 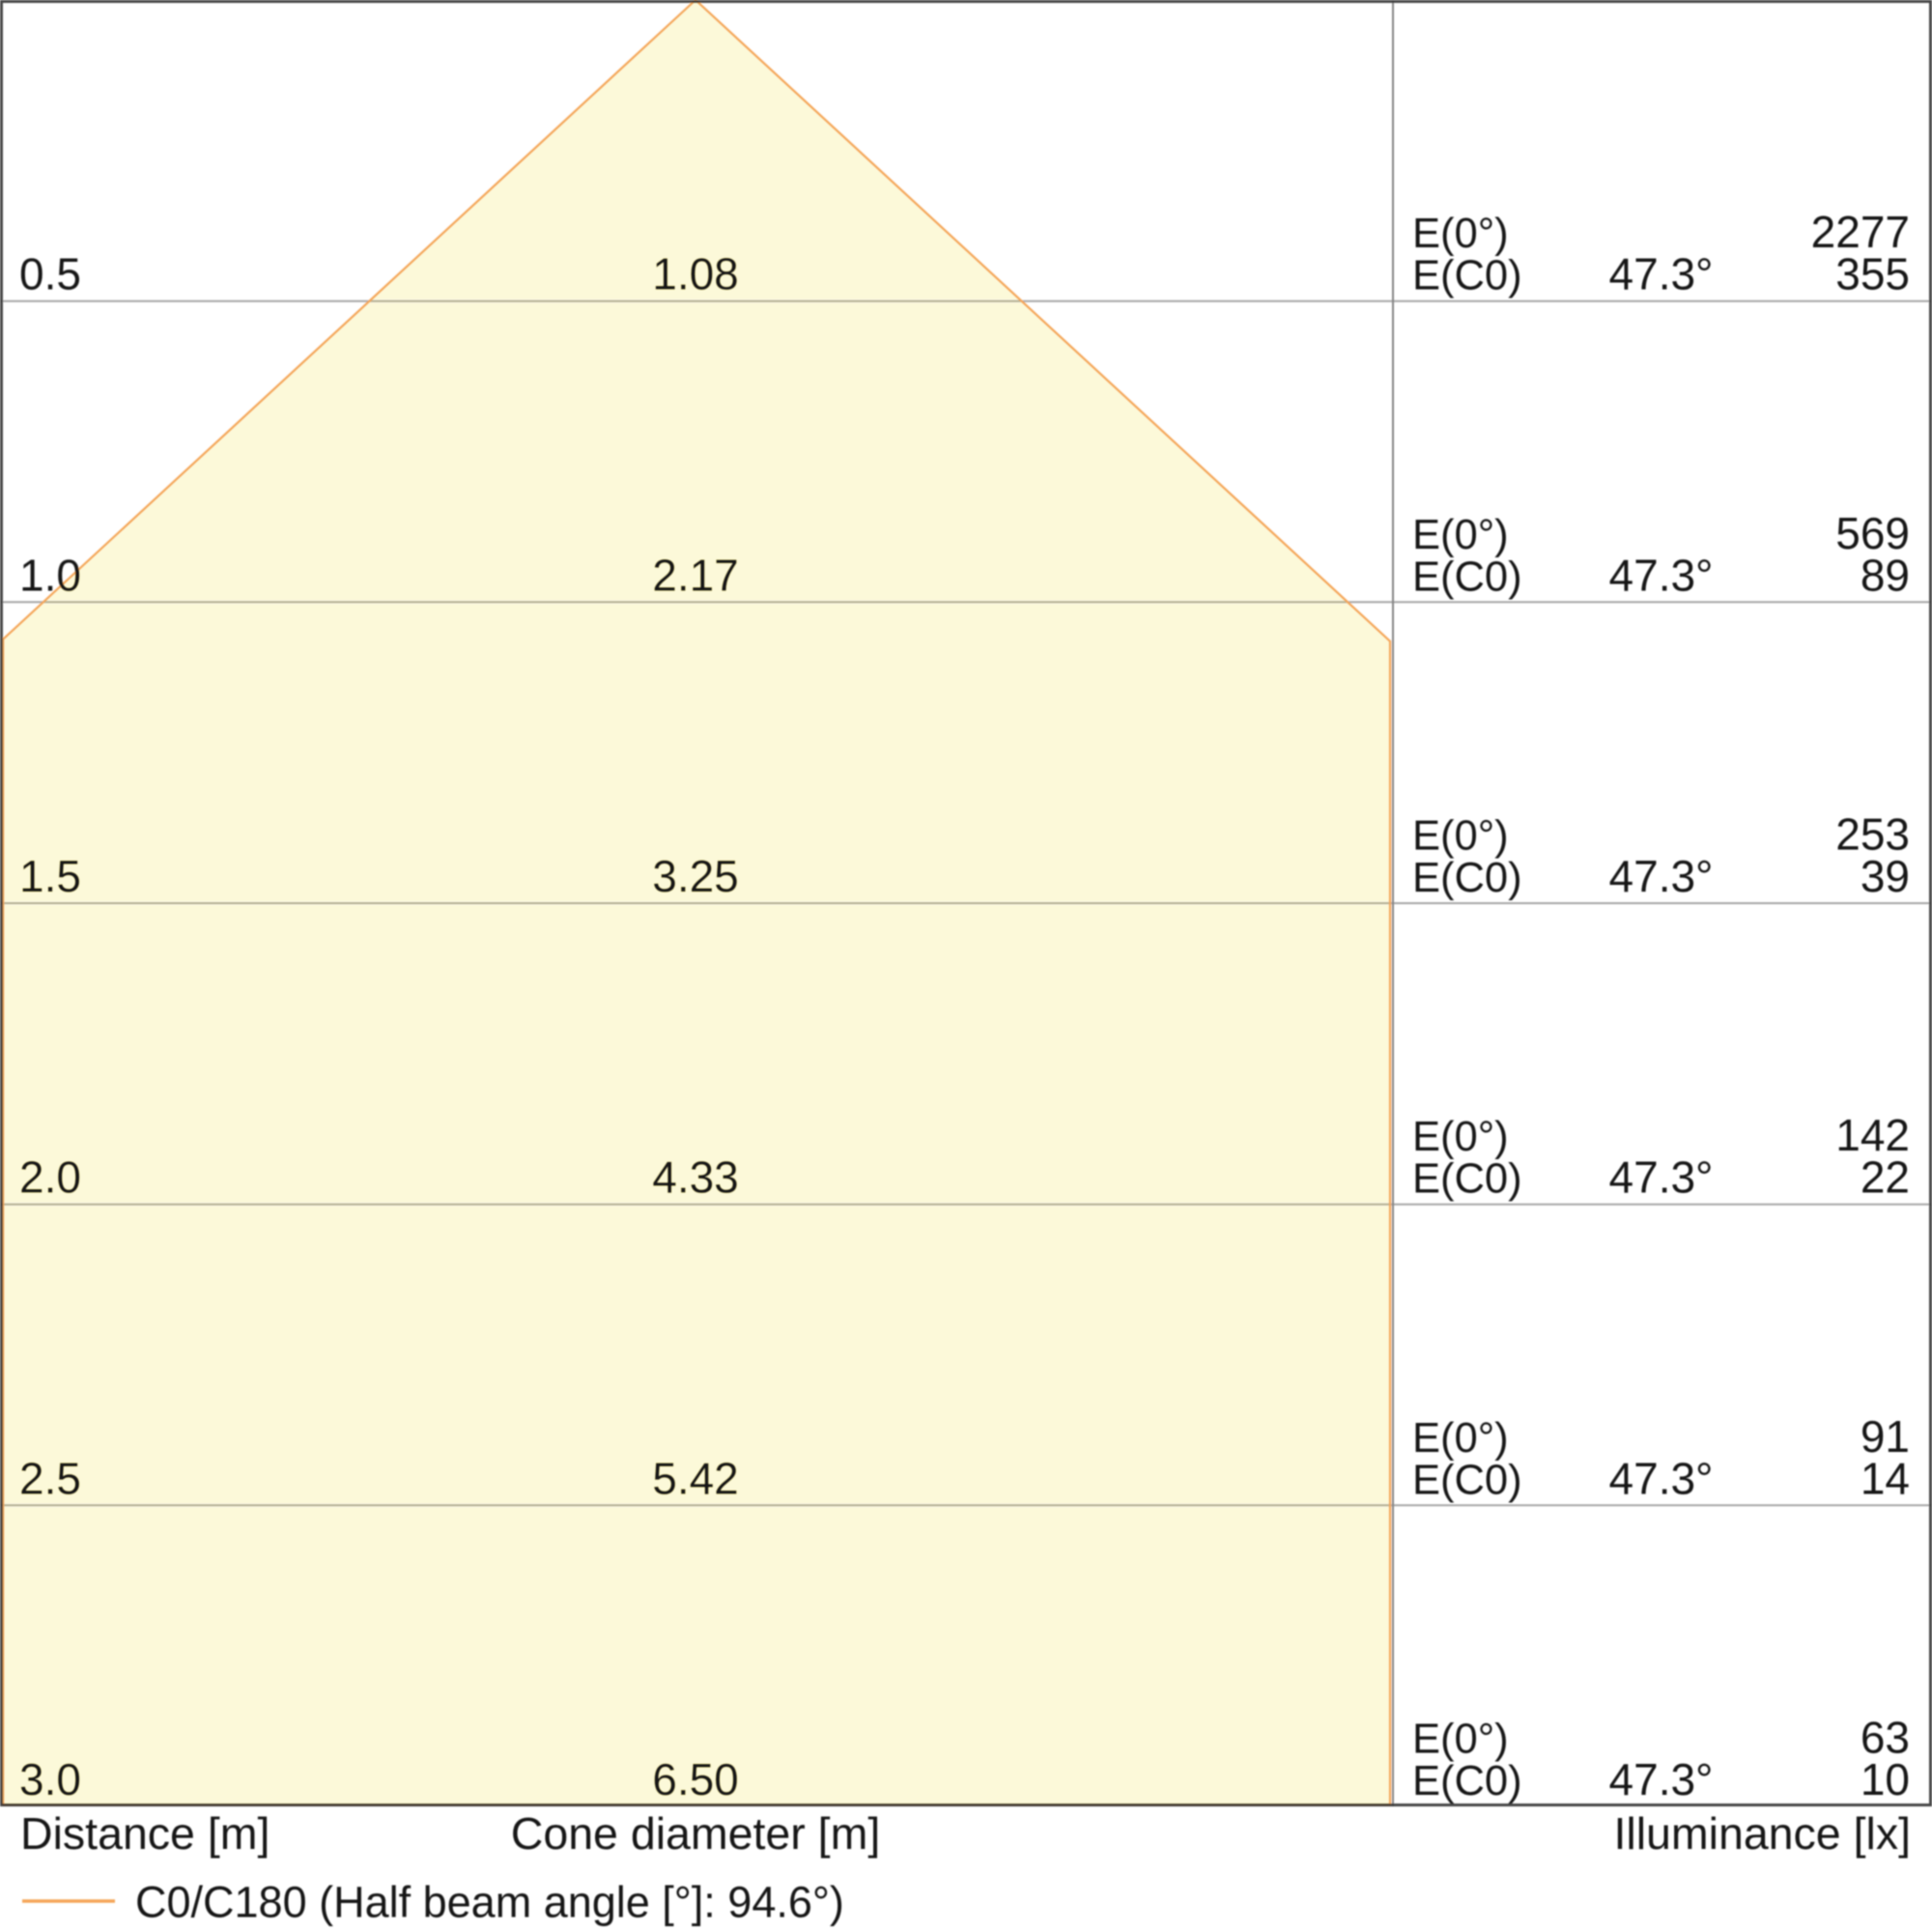 I want to click on svg-text: Distance [m], so click(x=145, y=1833).